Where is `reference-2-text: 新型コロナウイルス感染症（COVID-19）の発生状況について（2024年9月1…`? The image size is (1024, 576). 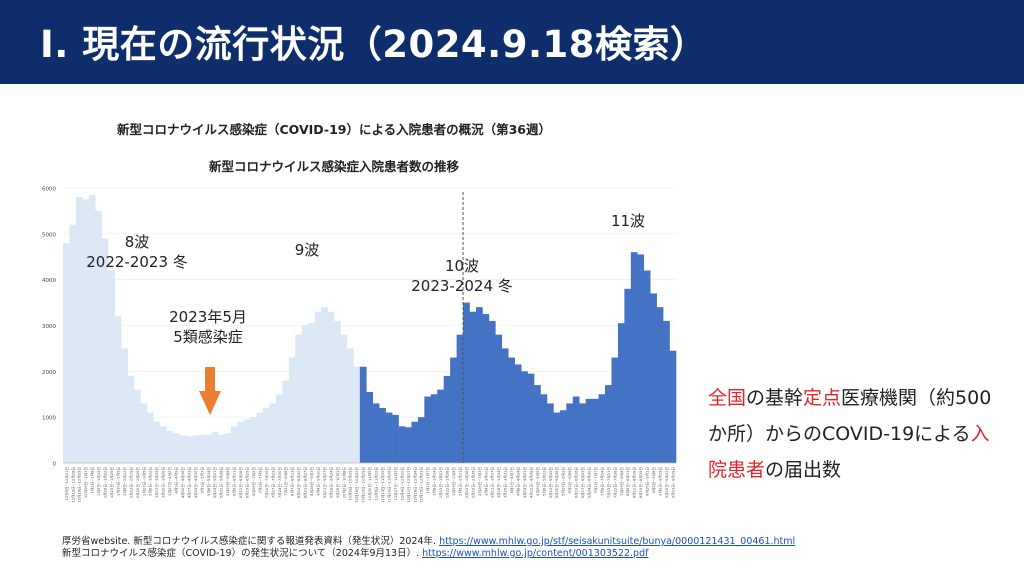 reference-2-text: 新型コロナウイルス感染症（COVID-19）の発生状況について（2024年9月1… is located at coordinates (242, 553).